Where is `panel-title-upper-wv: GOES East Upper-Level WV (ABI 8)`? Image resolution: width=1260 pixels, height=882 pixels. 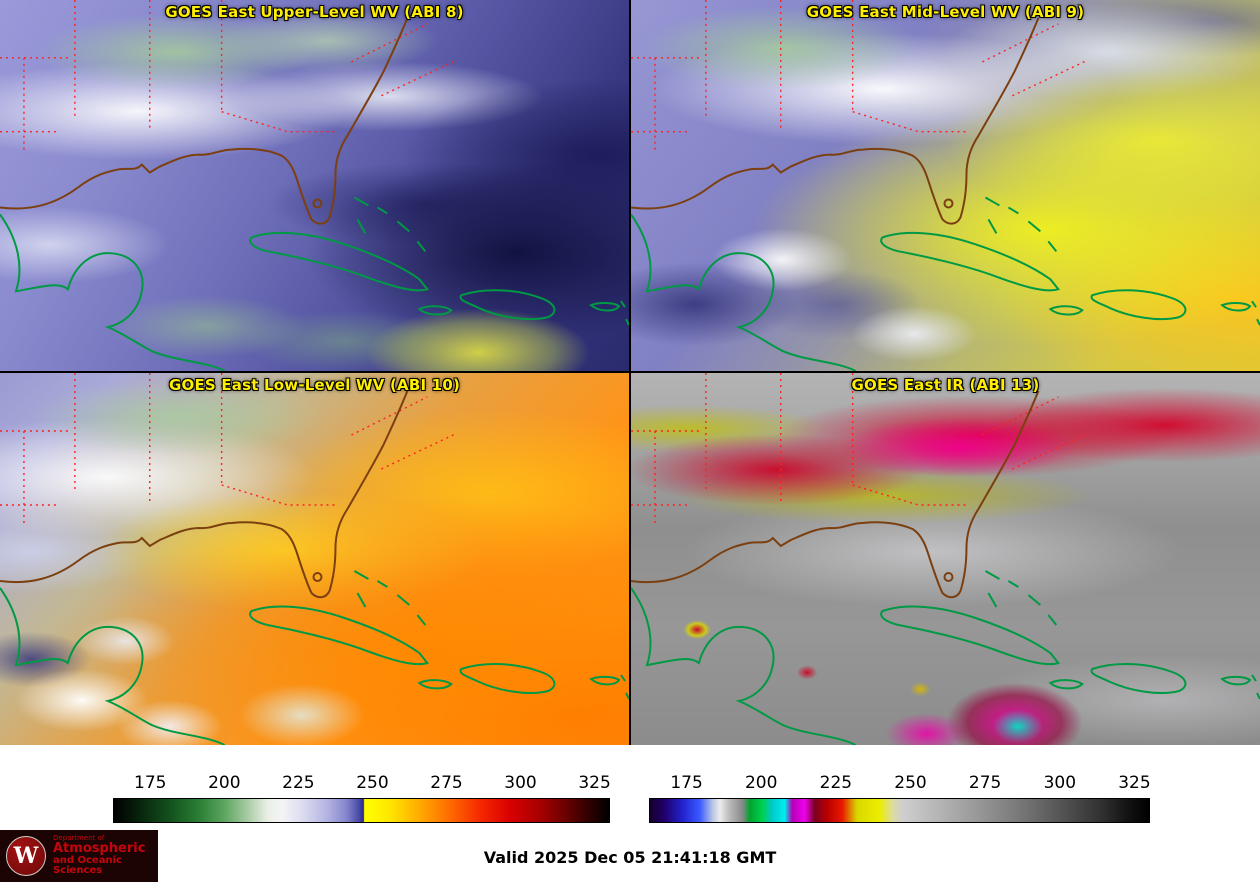
panel-title-upper-wv: GOES East Upper-Level WV (ABI 8) is located at coordinates (314, 12).